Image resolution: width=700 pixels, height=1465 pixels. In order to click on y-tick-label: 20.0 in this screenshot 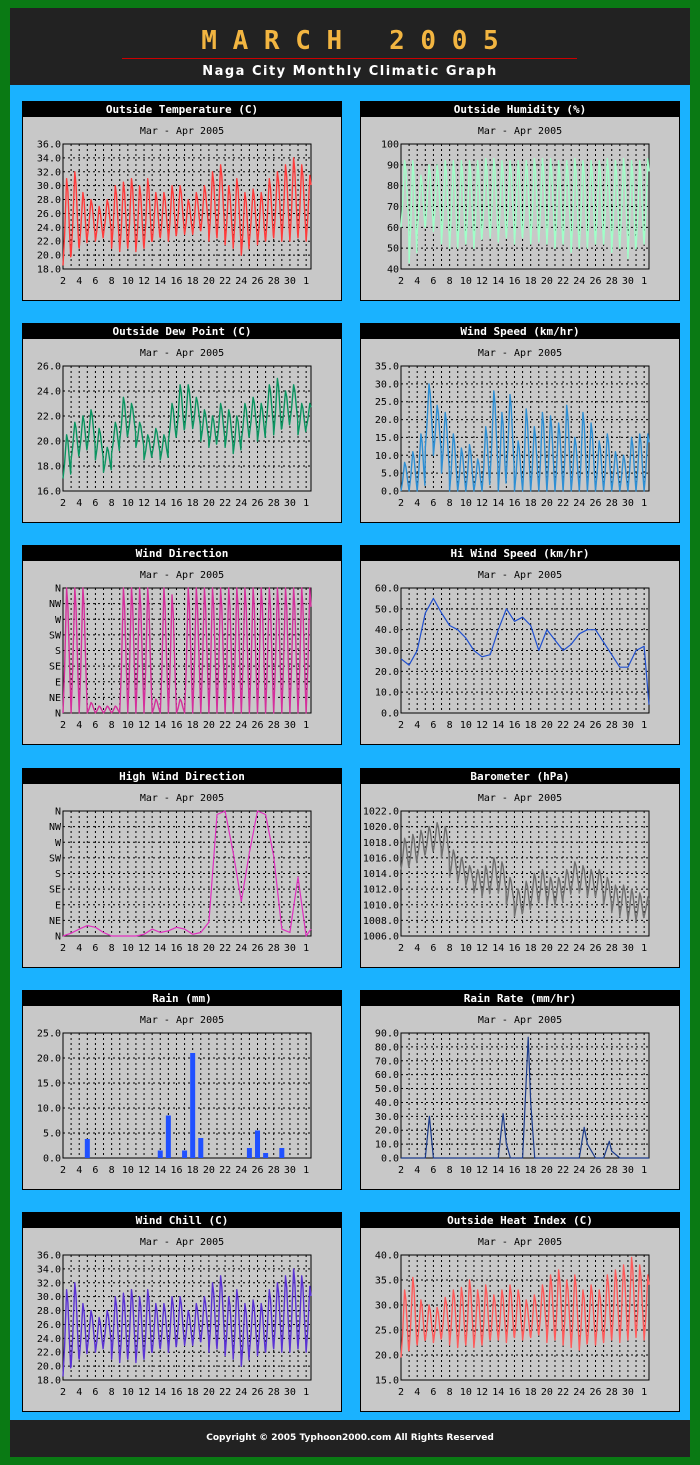, I will do `click(387, 1356)`.